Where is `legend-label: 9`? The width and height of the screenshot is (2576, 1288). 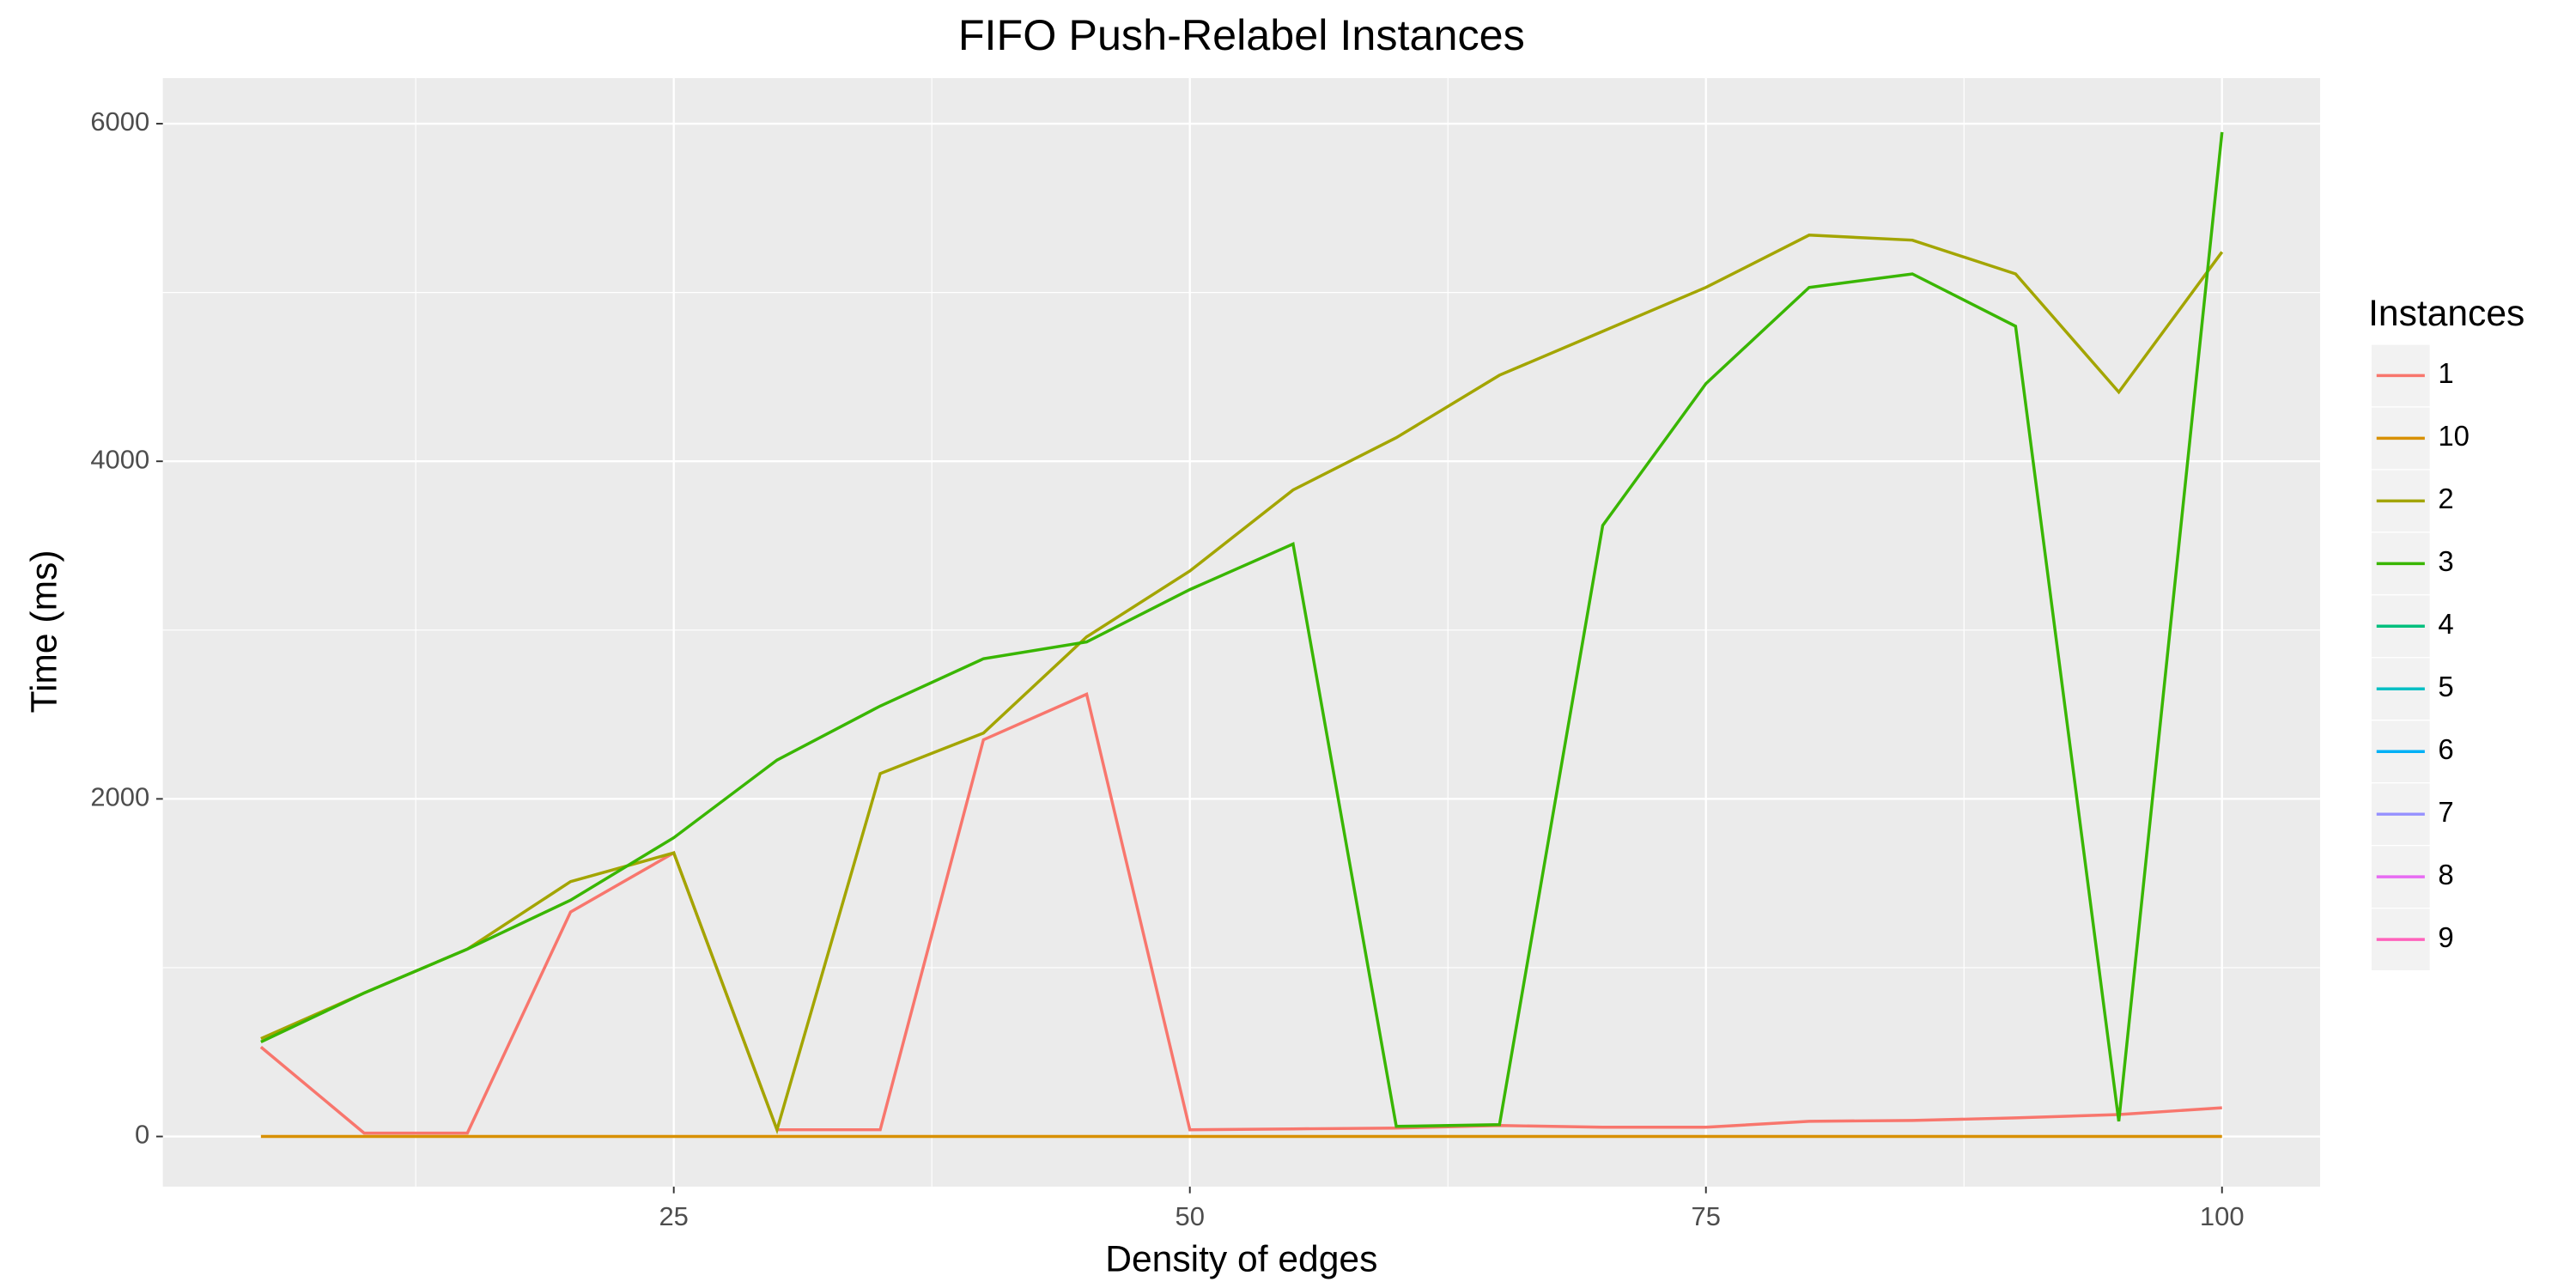
legend-label: 9 is located at coordinates (2445, 937).